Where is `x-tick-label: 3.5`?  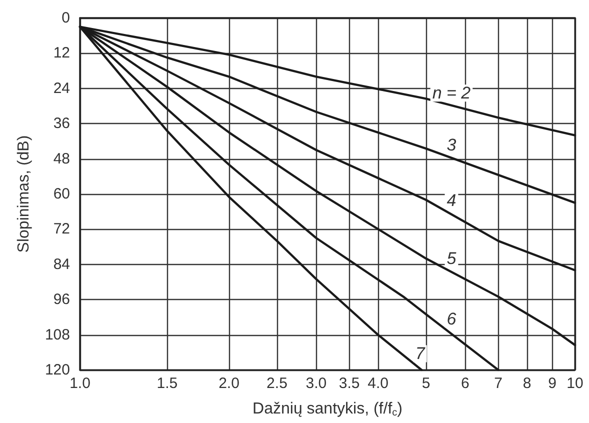 x-tick-label: 3.5 is located at coordinates (349, 383).